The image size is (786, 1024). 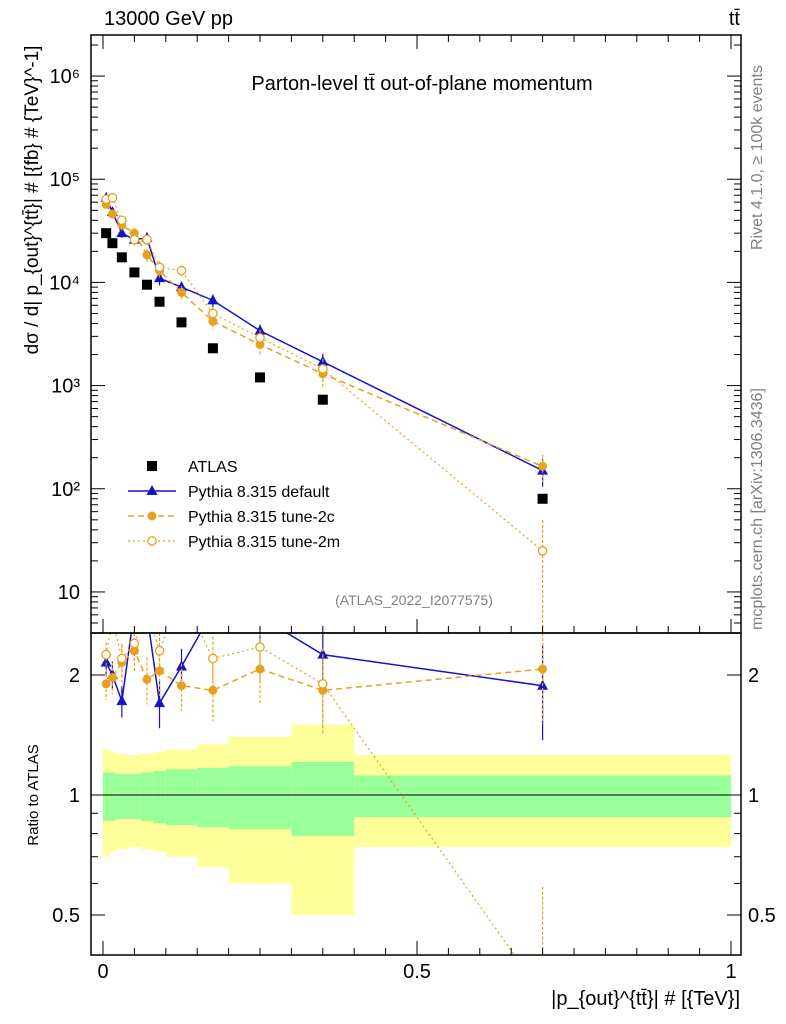 I want to click on legend-label: Pythia 8.315 default, so click(x=259, y=492).